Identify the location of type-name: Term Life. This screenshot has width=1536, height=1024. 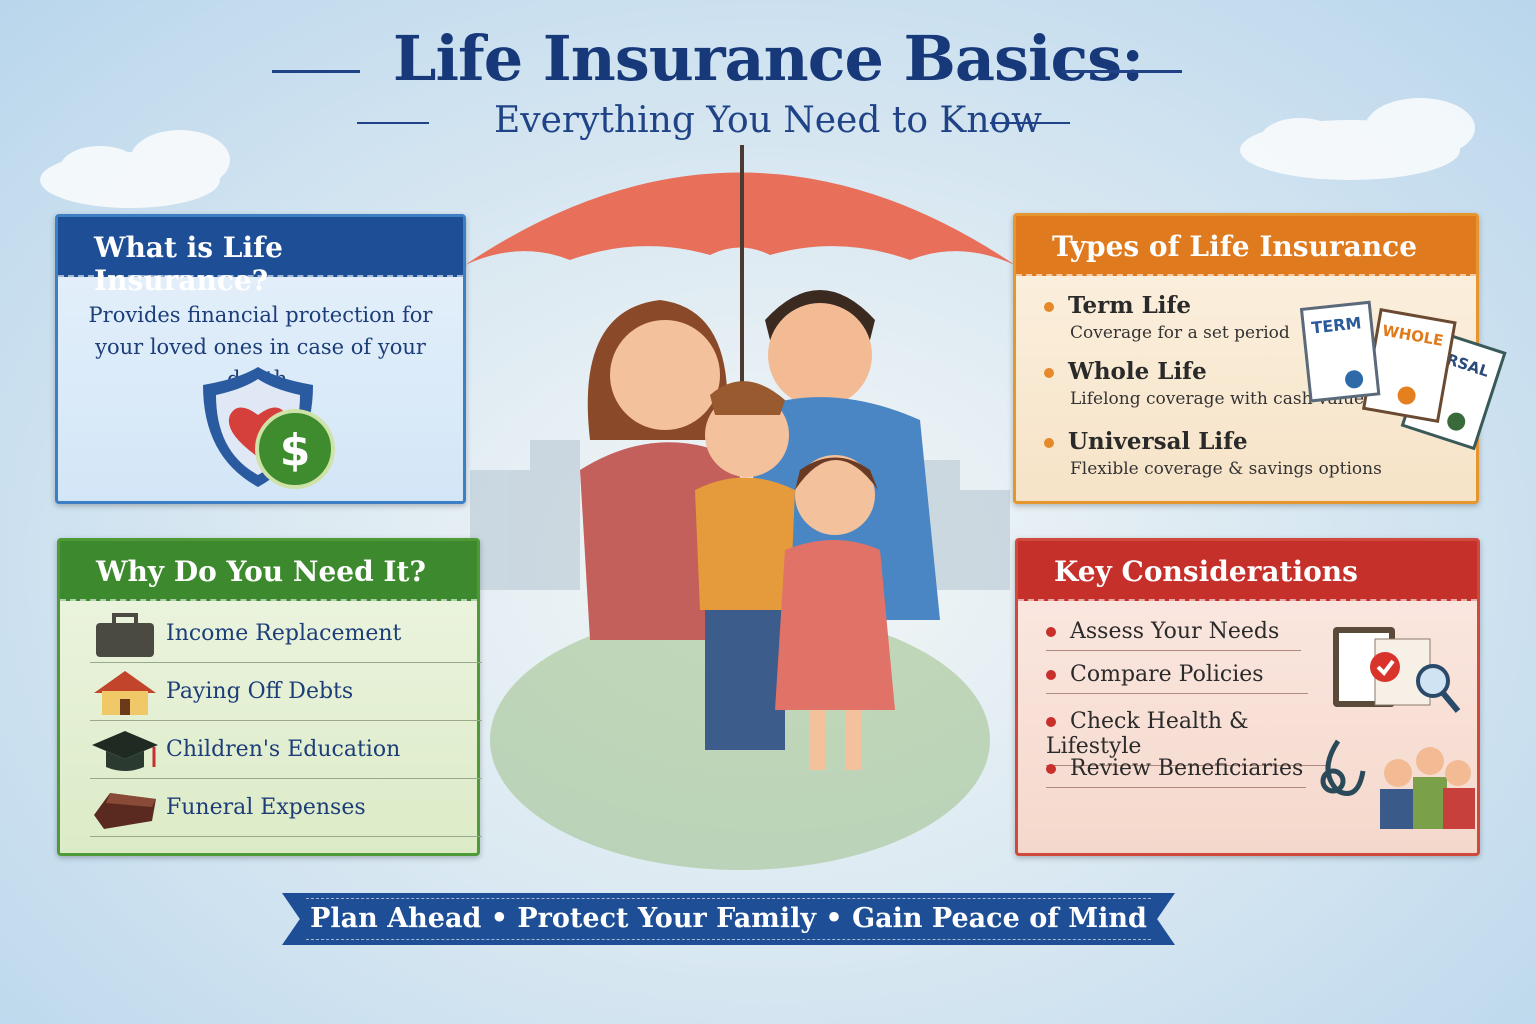
(1130, 305).